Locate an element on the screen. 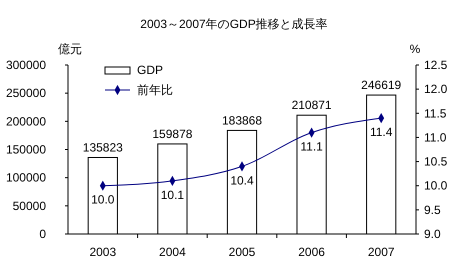  legend-label: 前年比 is located at coordinates (155, 90).